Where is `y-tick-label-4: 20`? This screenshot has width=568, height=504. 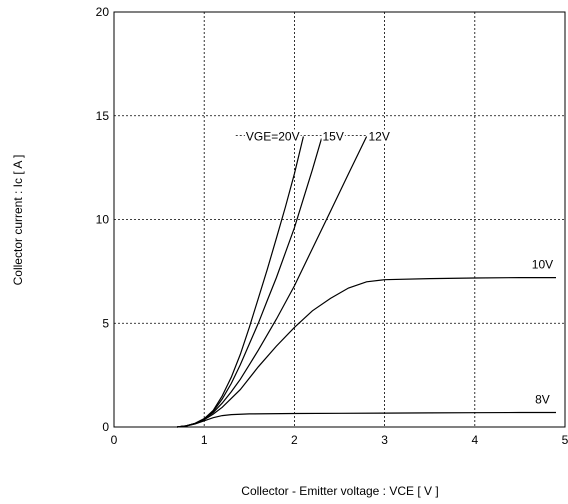
y-tick-label-4: 20 is located at coordinates (103, 12).